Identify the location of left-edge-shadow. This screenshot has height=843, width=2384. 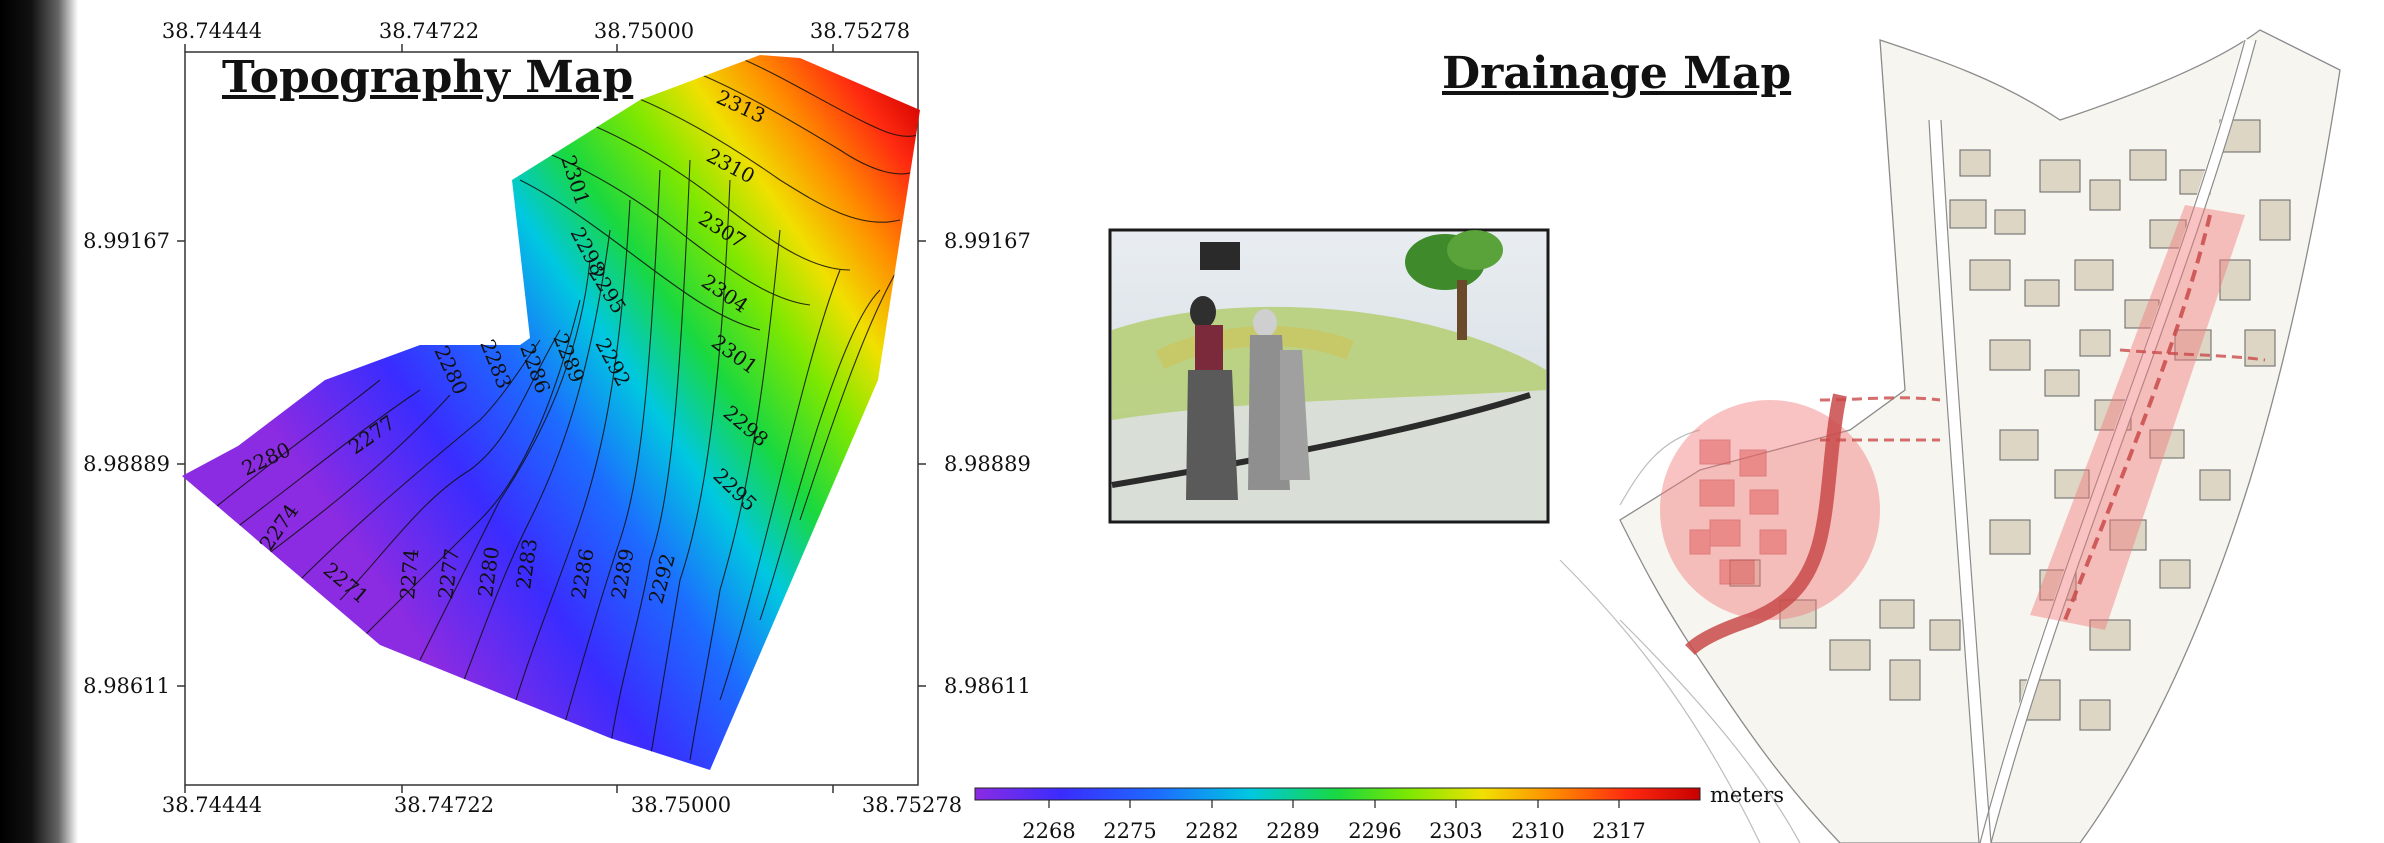
(39, 421).